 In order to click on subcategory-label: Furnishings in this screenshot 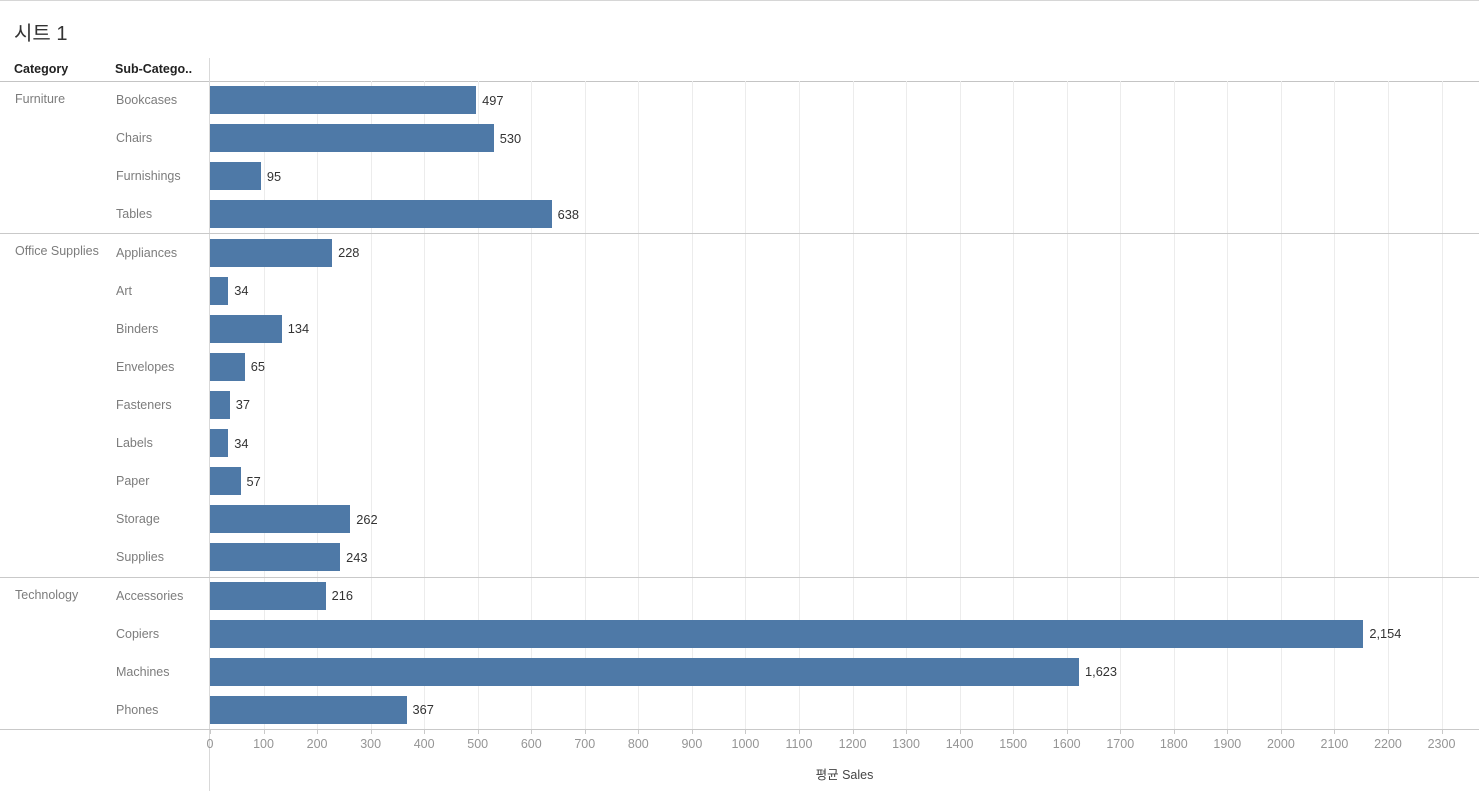, I will do `click(148, 176)`.